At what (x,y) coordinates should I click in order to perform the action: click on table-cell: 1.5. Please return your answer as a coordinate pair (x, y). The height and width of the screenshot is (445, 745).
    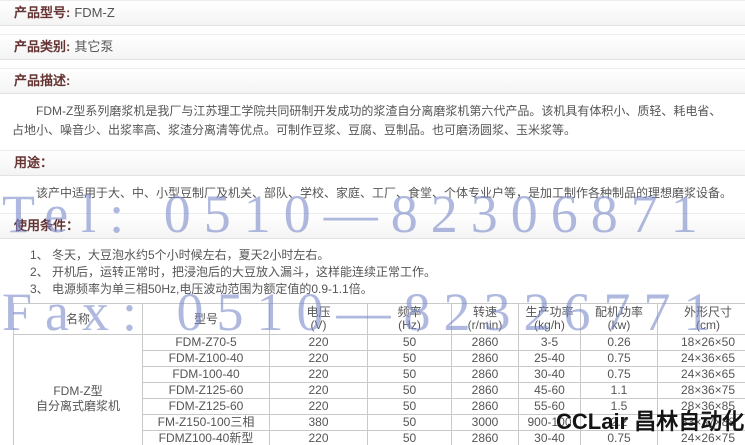
    Looking at the image, I should click on (619, 406).